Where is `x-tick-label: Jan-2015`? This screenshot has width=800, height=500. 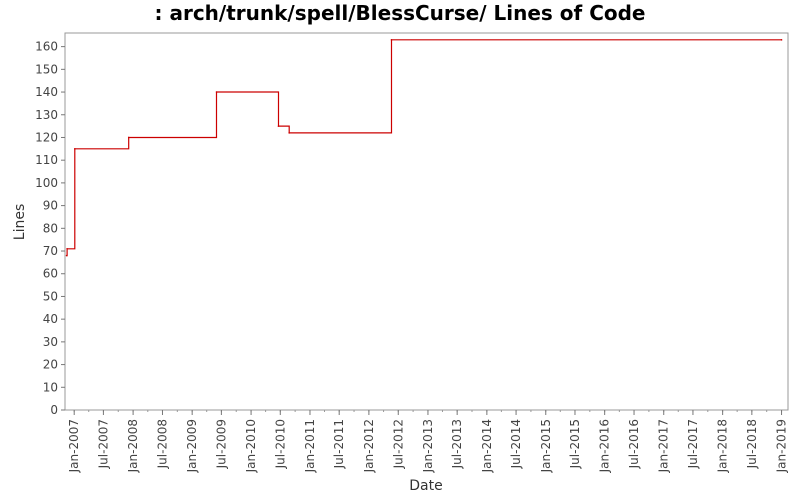 x-tick-label: Jan-2015 is located at coordinates (546, 446).